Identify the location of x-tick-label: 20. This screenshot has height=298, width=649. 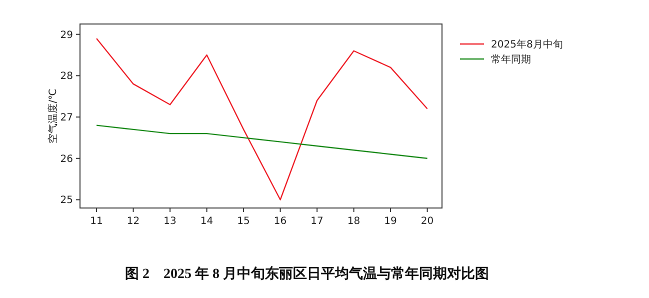
(427, 221).